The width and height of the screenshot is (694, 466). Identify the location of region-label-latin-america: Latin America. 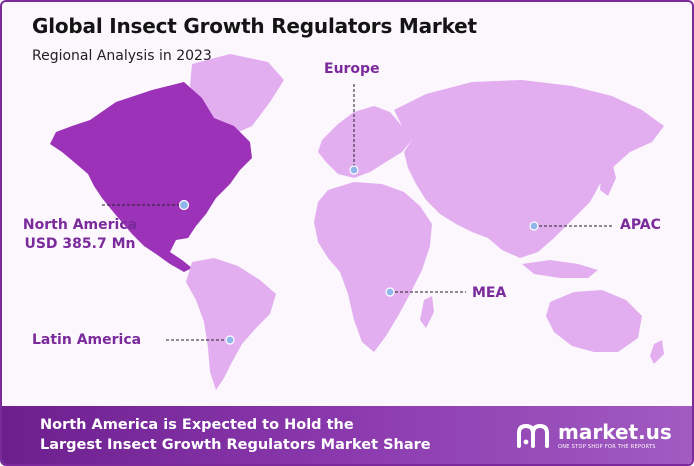
(86, 340).